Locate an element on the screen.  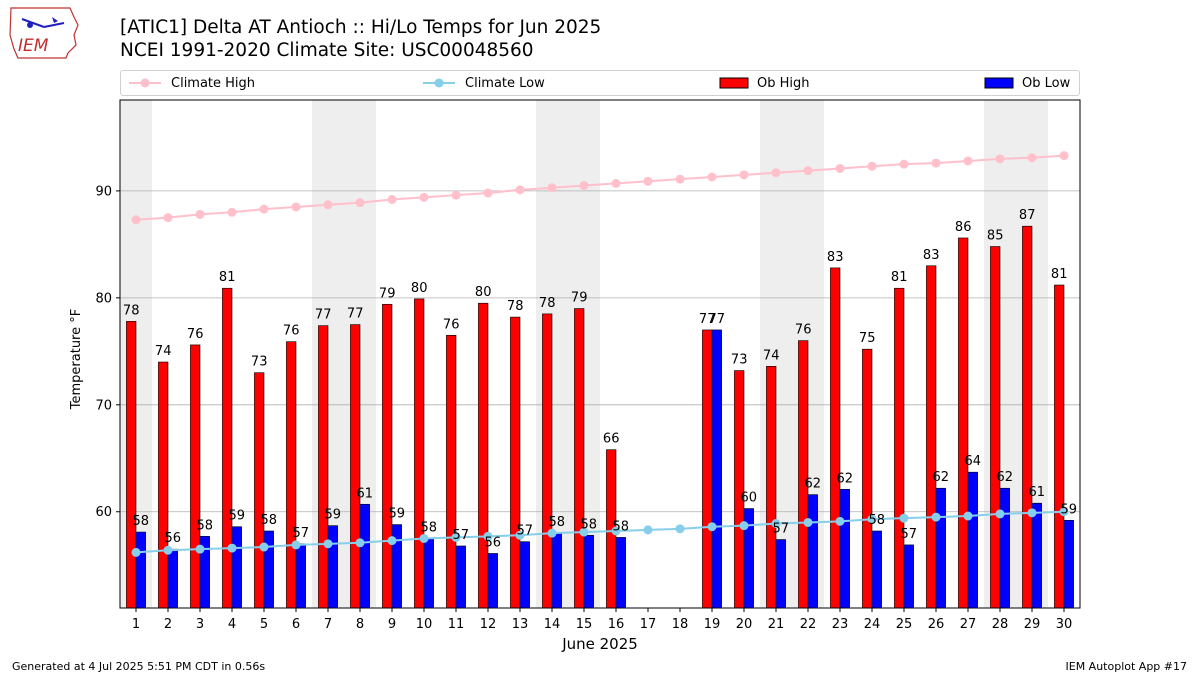
climate-low-line is located at coordinates (600, 532).